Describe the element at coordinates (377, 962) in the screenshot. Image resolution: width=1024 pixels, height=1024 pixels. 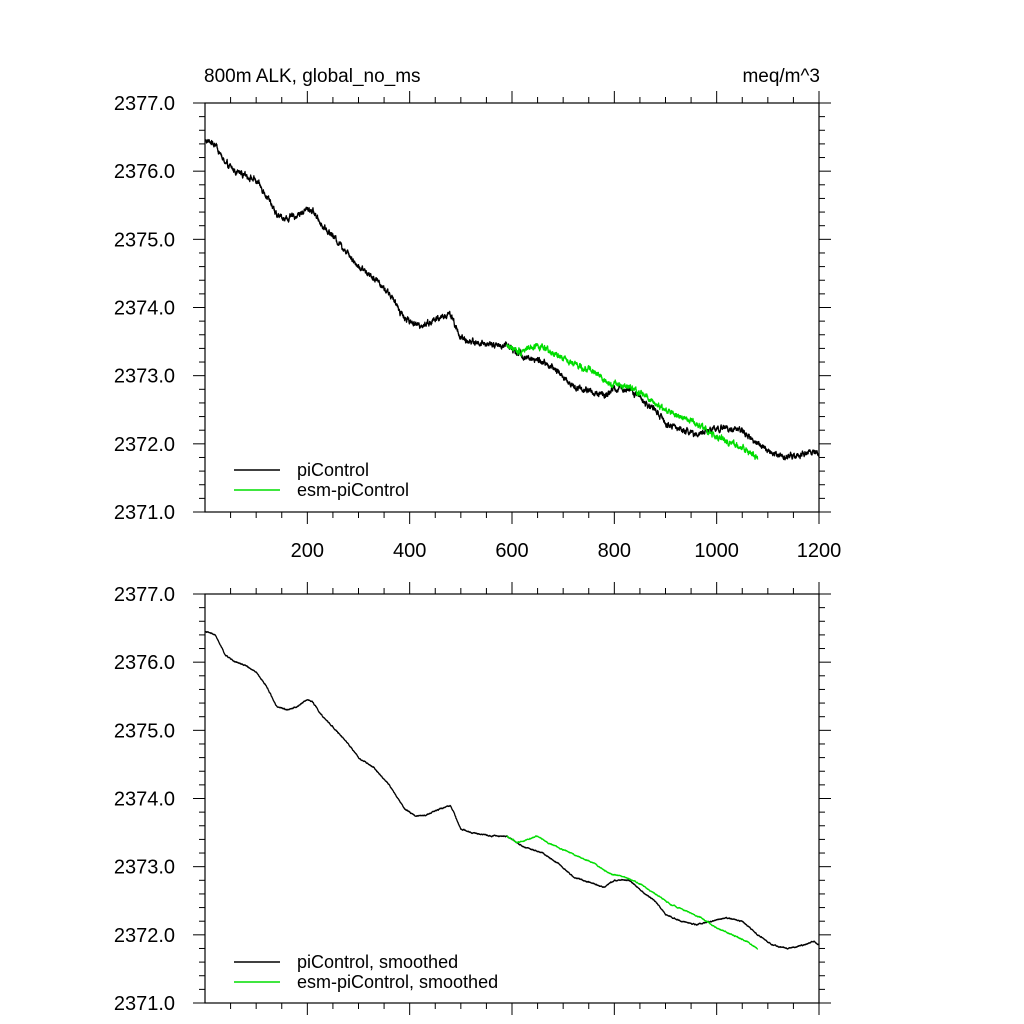
I see `legend-label-picontrol-smoothed: piControl, smoothed` at that location.